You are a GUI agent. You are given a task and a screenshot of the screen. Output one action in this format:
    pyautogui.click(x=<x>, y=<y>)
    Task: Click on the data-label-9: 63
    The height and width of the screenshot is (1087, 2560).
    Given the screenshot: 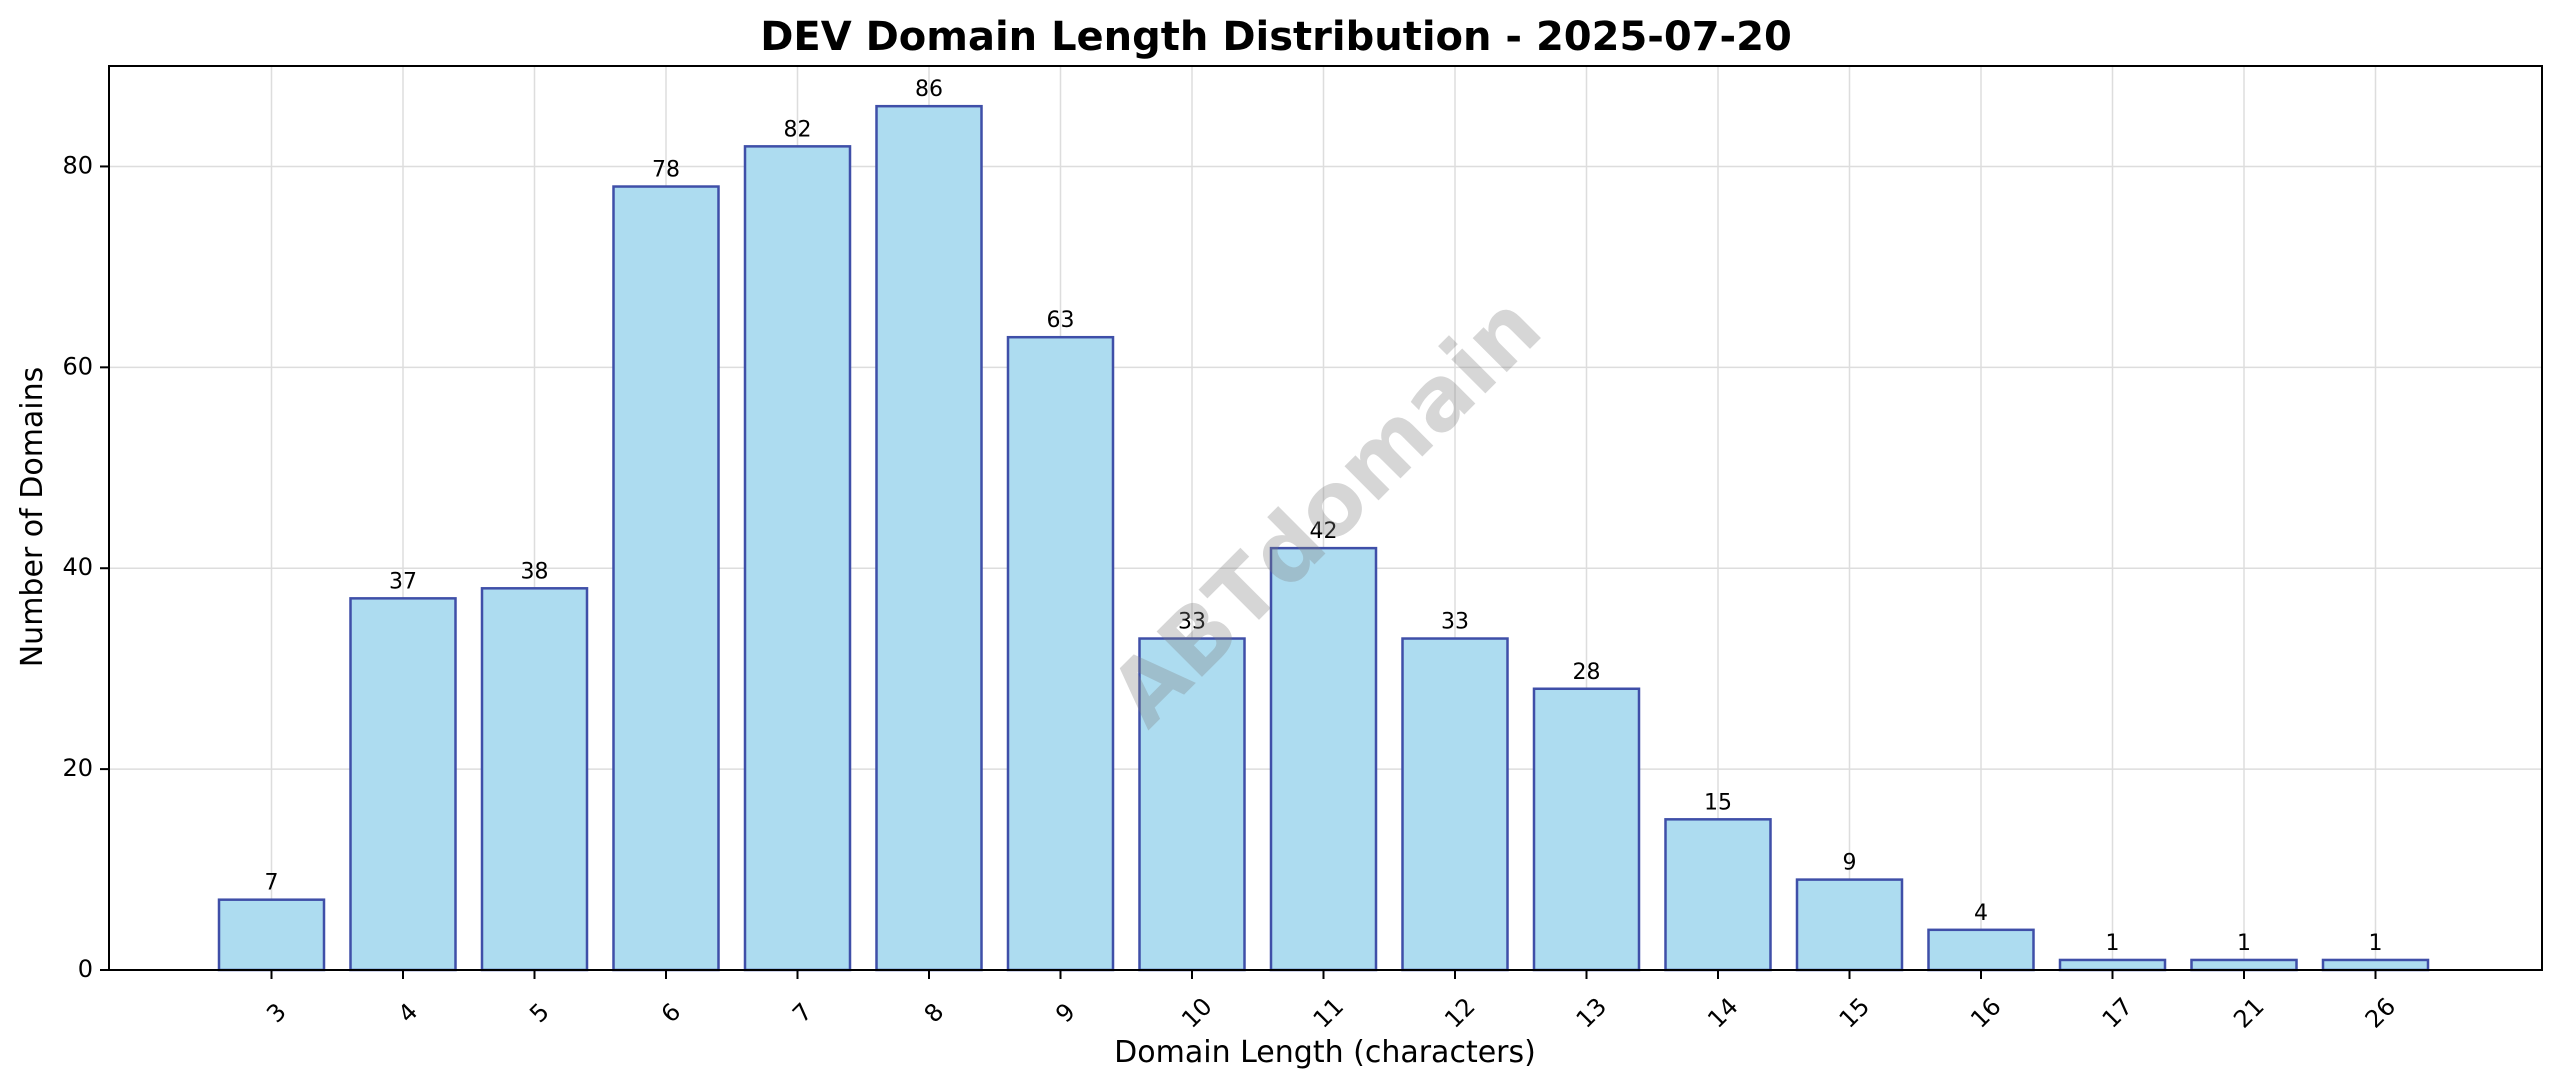 What is the action you would take?
    pyautogui.click(x=1061, y=320)
    